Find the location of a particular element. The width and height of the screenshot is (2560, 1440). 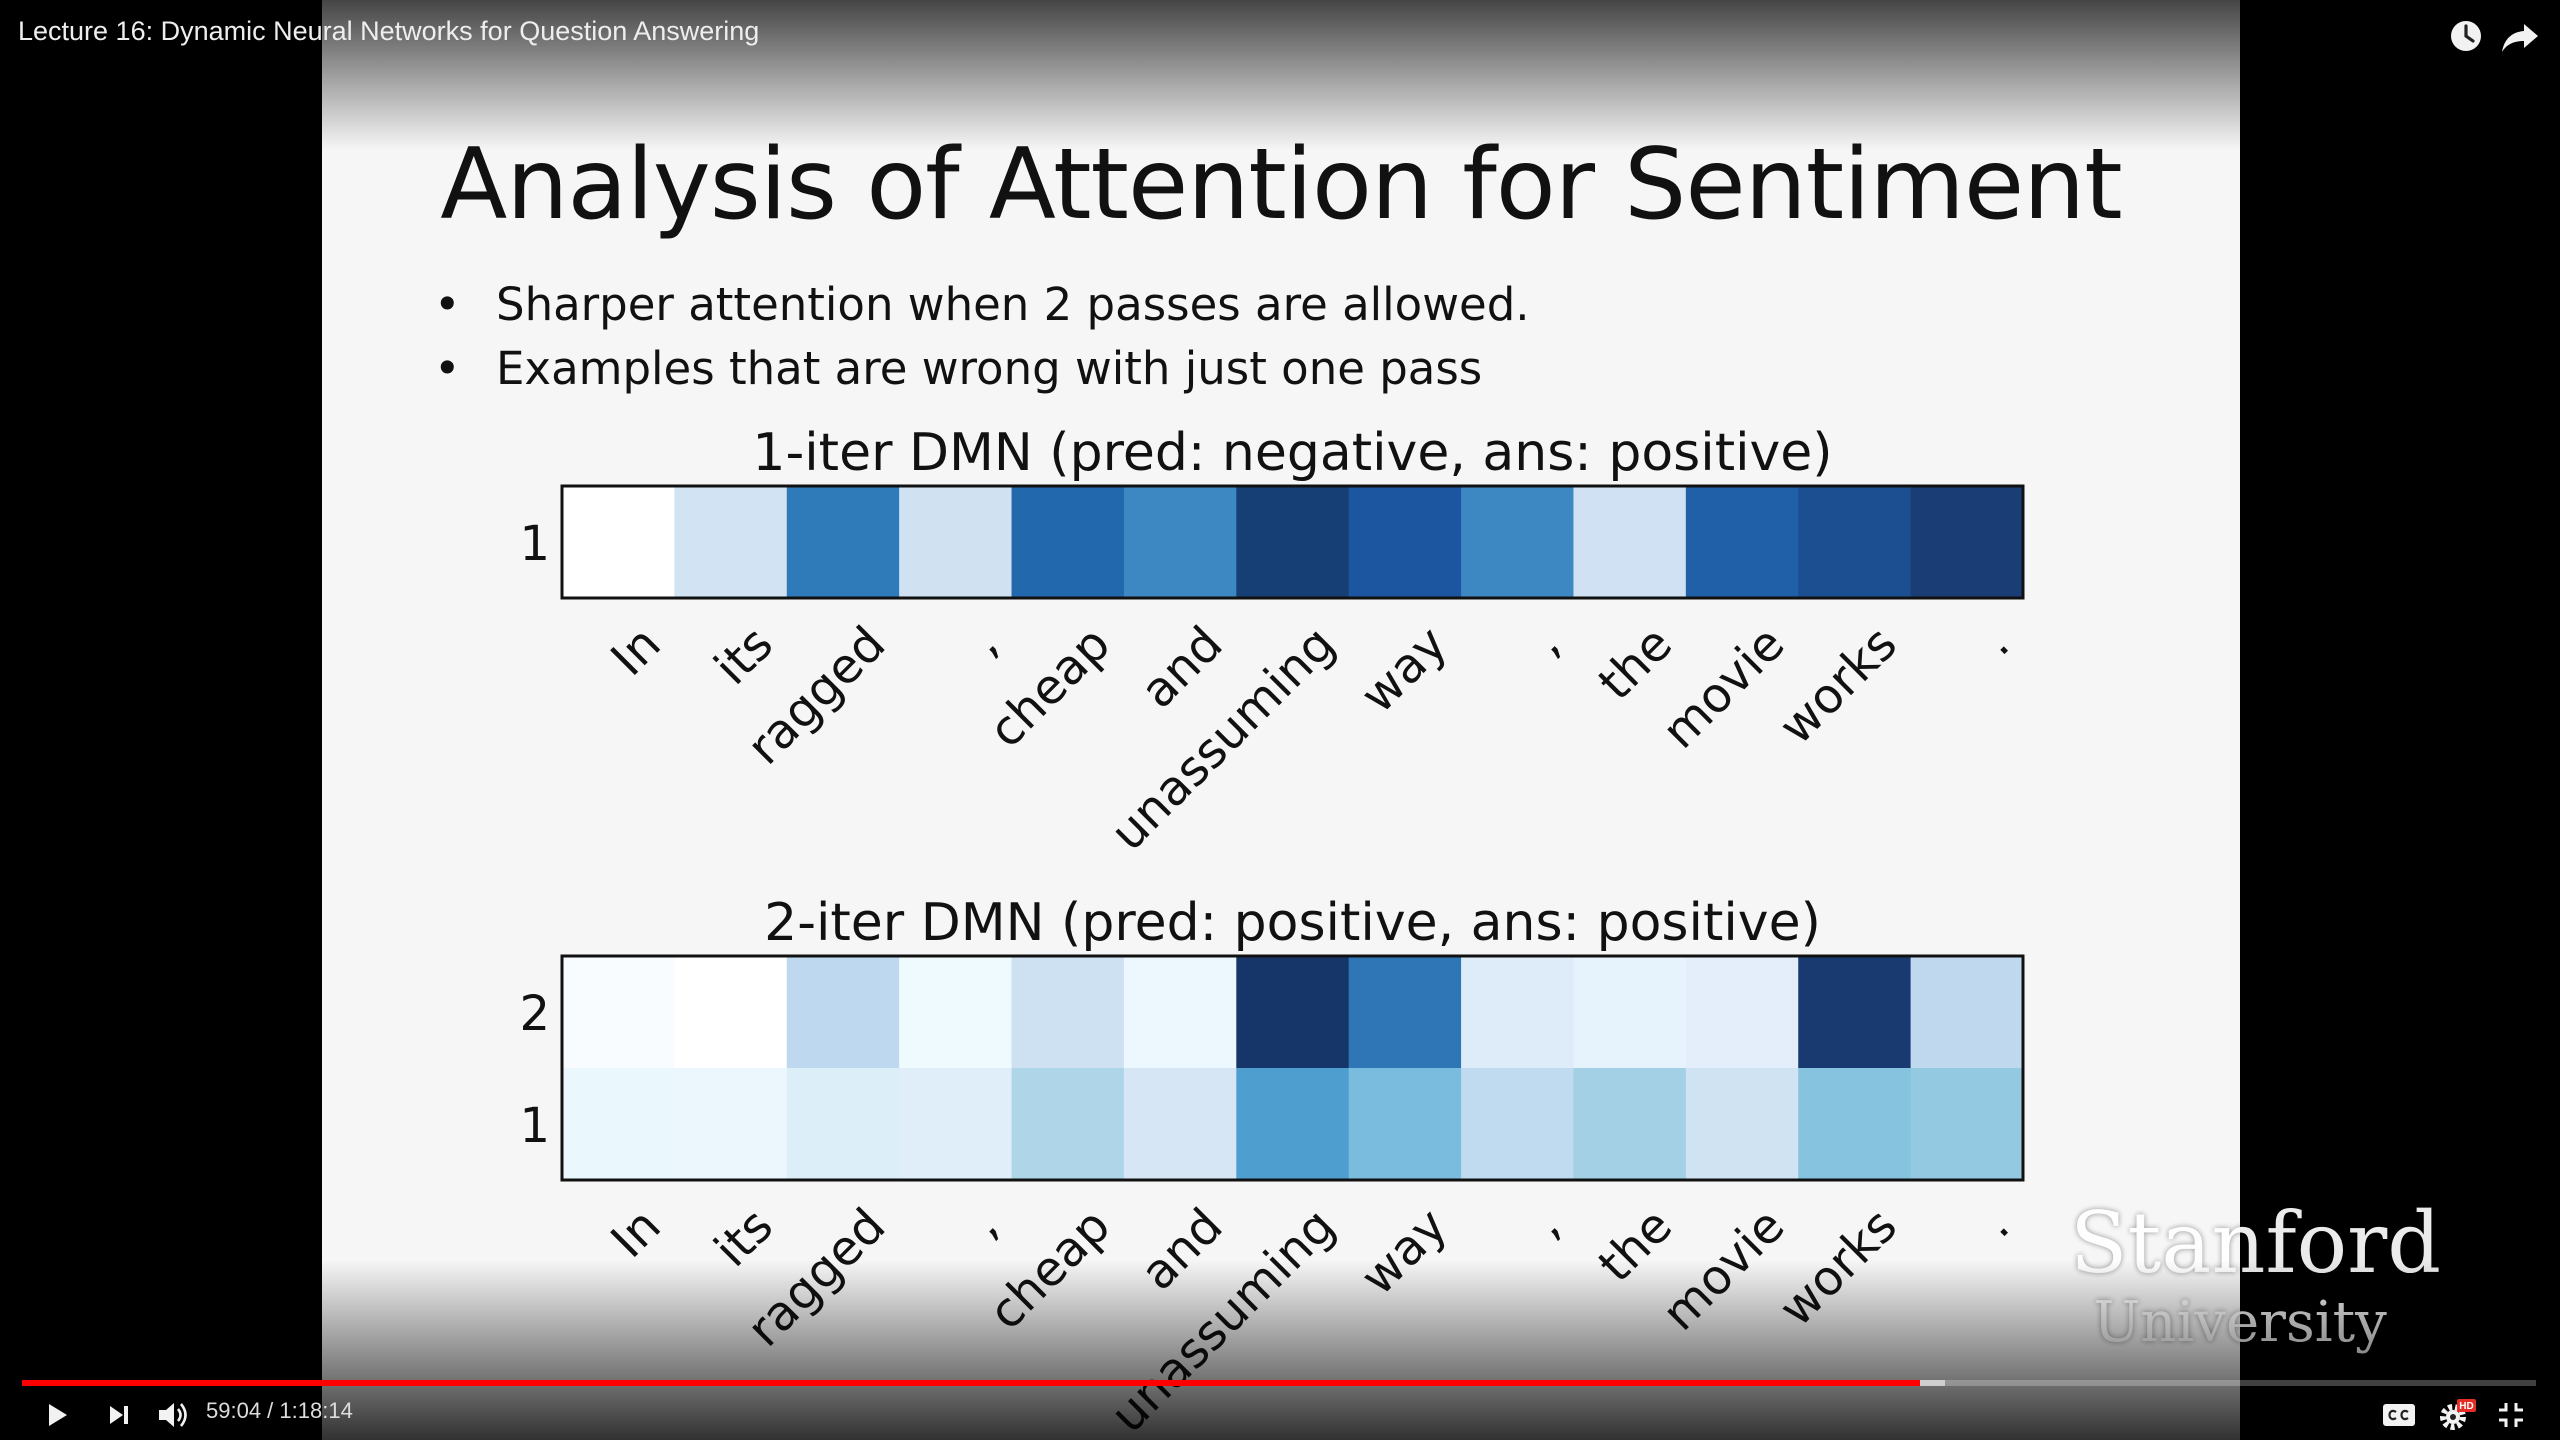

stanford-logo: Stanford University is located at coordinates (2256, 1274).